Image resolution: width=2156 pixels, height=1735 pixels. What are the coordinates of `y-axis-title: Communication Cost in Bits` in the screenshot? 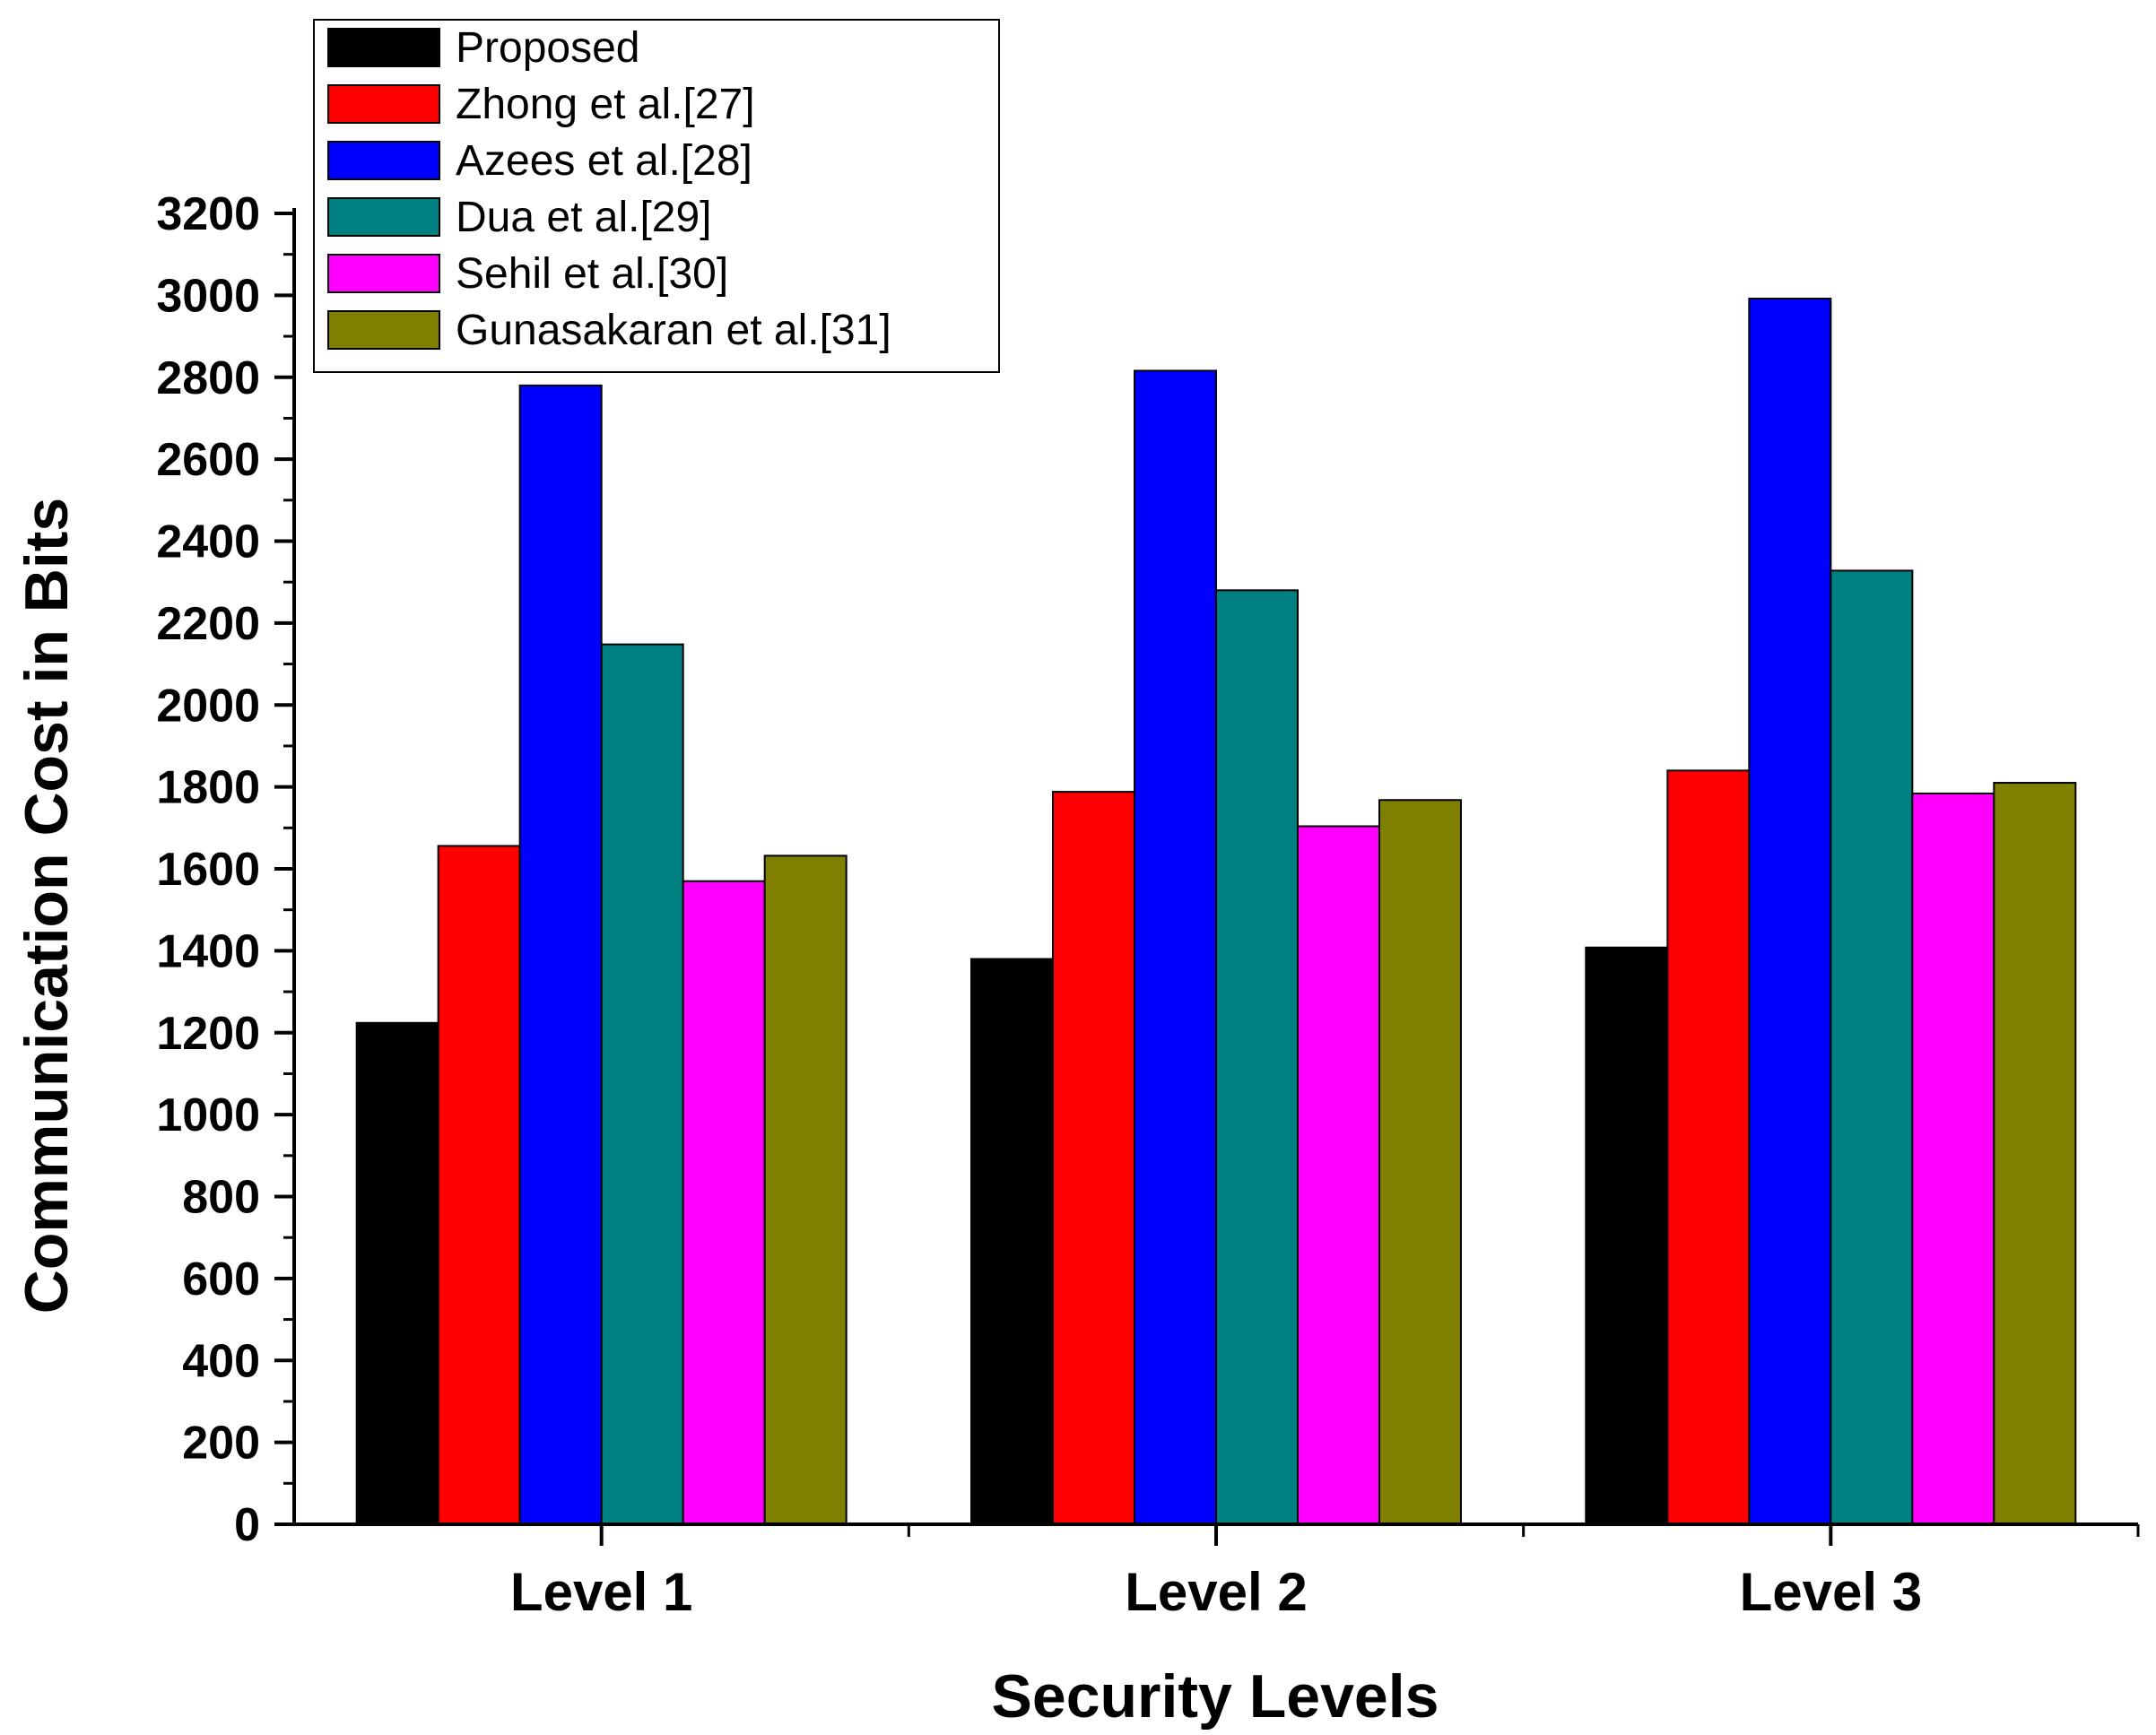 It's located at (47, 906).